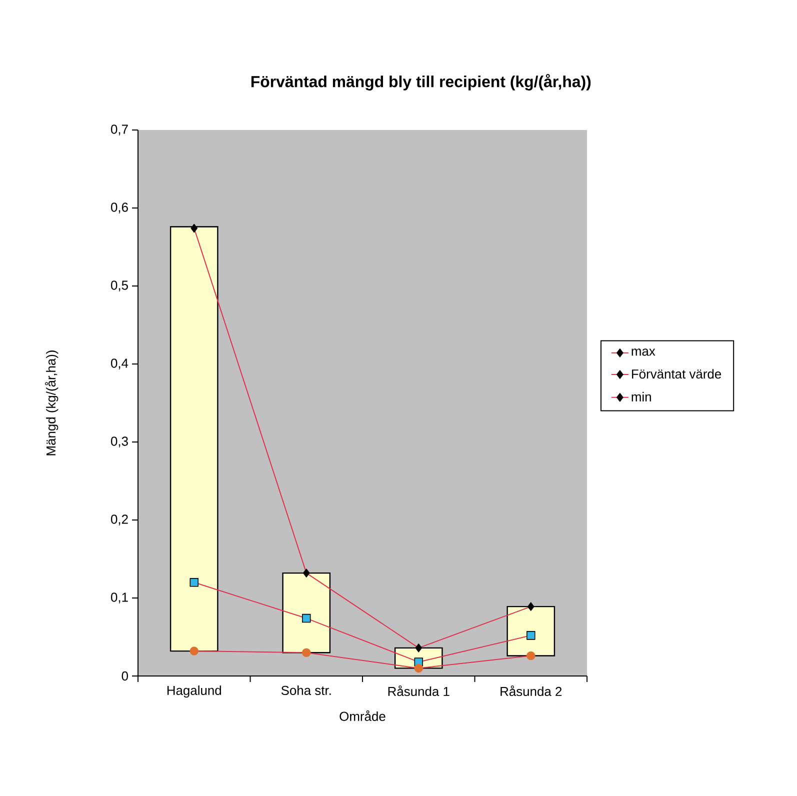  Describe the element at coordinates (119, 598) in the screenshot. I see `y-tick-label: 0,1` at that location.